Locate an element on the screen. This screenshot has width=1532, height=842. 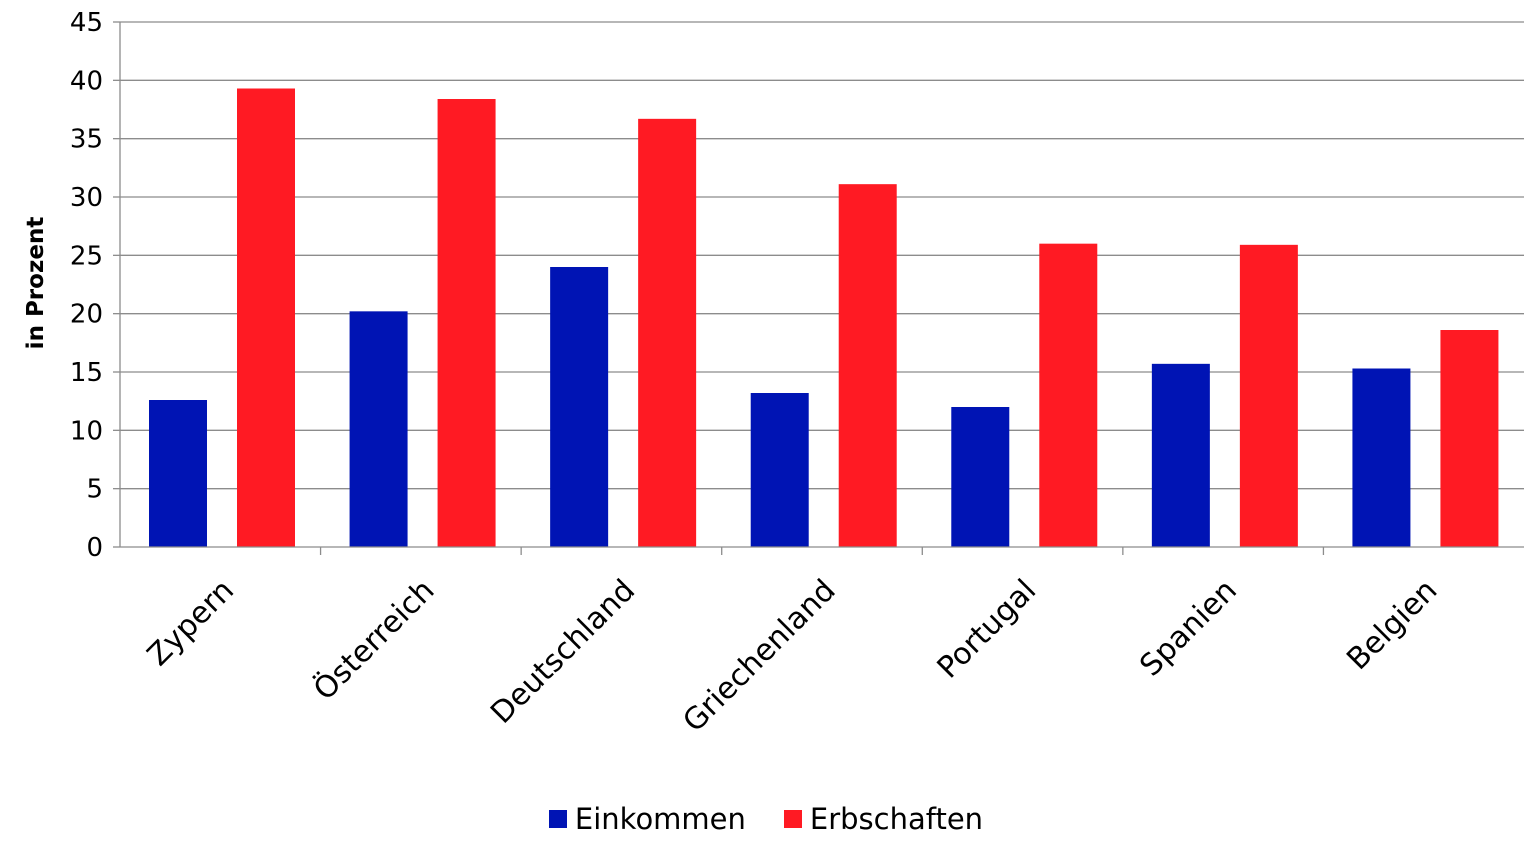
y-tick-label: 30 is located at coordinates (86, 198).